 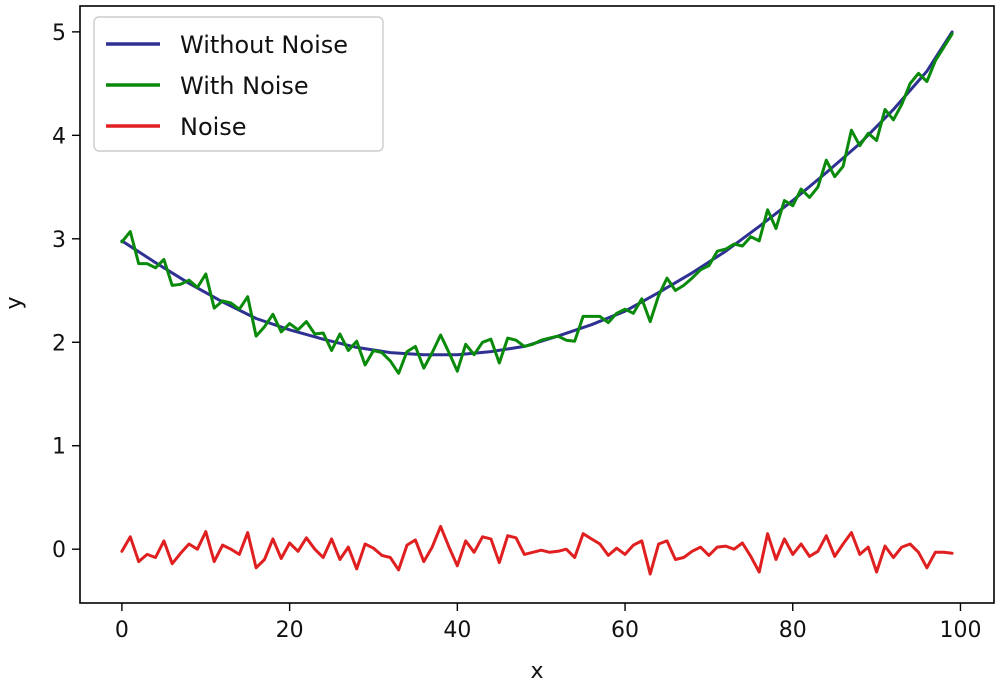 I want to click on x-tick-label: 100, so click(x=960, y=630).